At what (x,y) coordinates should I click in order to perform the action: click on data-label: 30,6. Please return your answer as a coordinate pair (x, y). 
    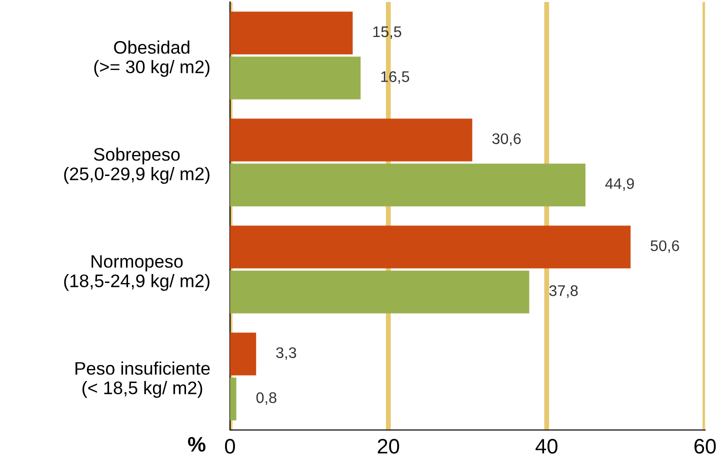
    Looking at the image, I should click on (506, 139).